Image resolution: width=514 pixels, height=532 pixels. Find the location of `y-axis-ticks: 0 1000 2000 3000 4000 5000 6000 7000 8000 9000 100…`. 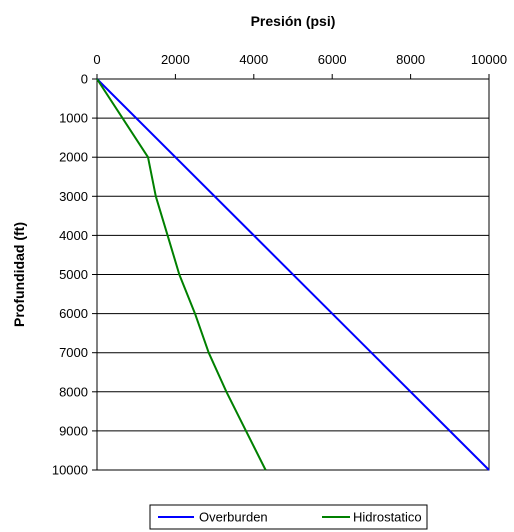

y-axis-ticks: 0 1000 2000 3000 4000 5000 6000 7000 8000 9000 100… is located at coordinates (74, 275).